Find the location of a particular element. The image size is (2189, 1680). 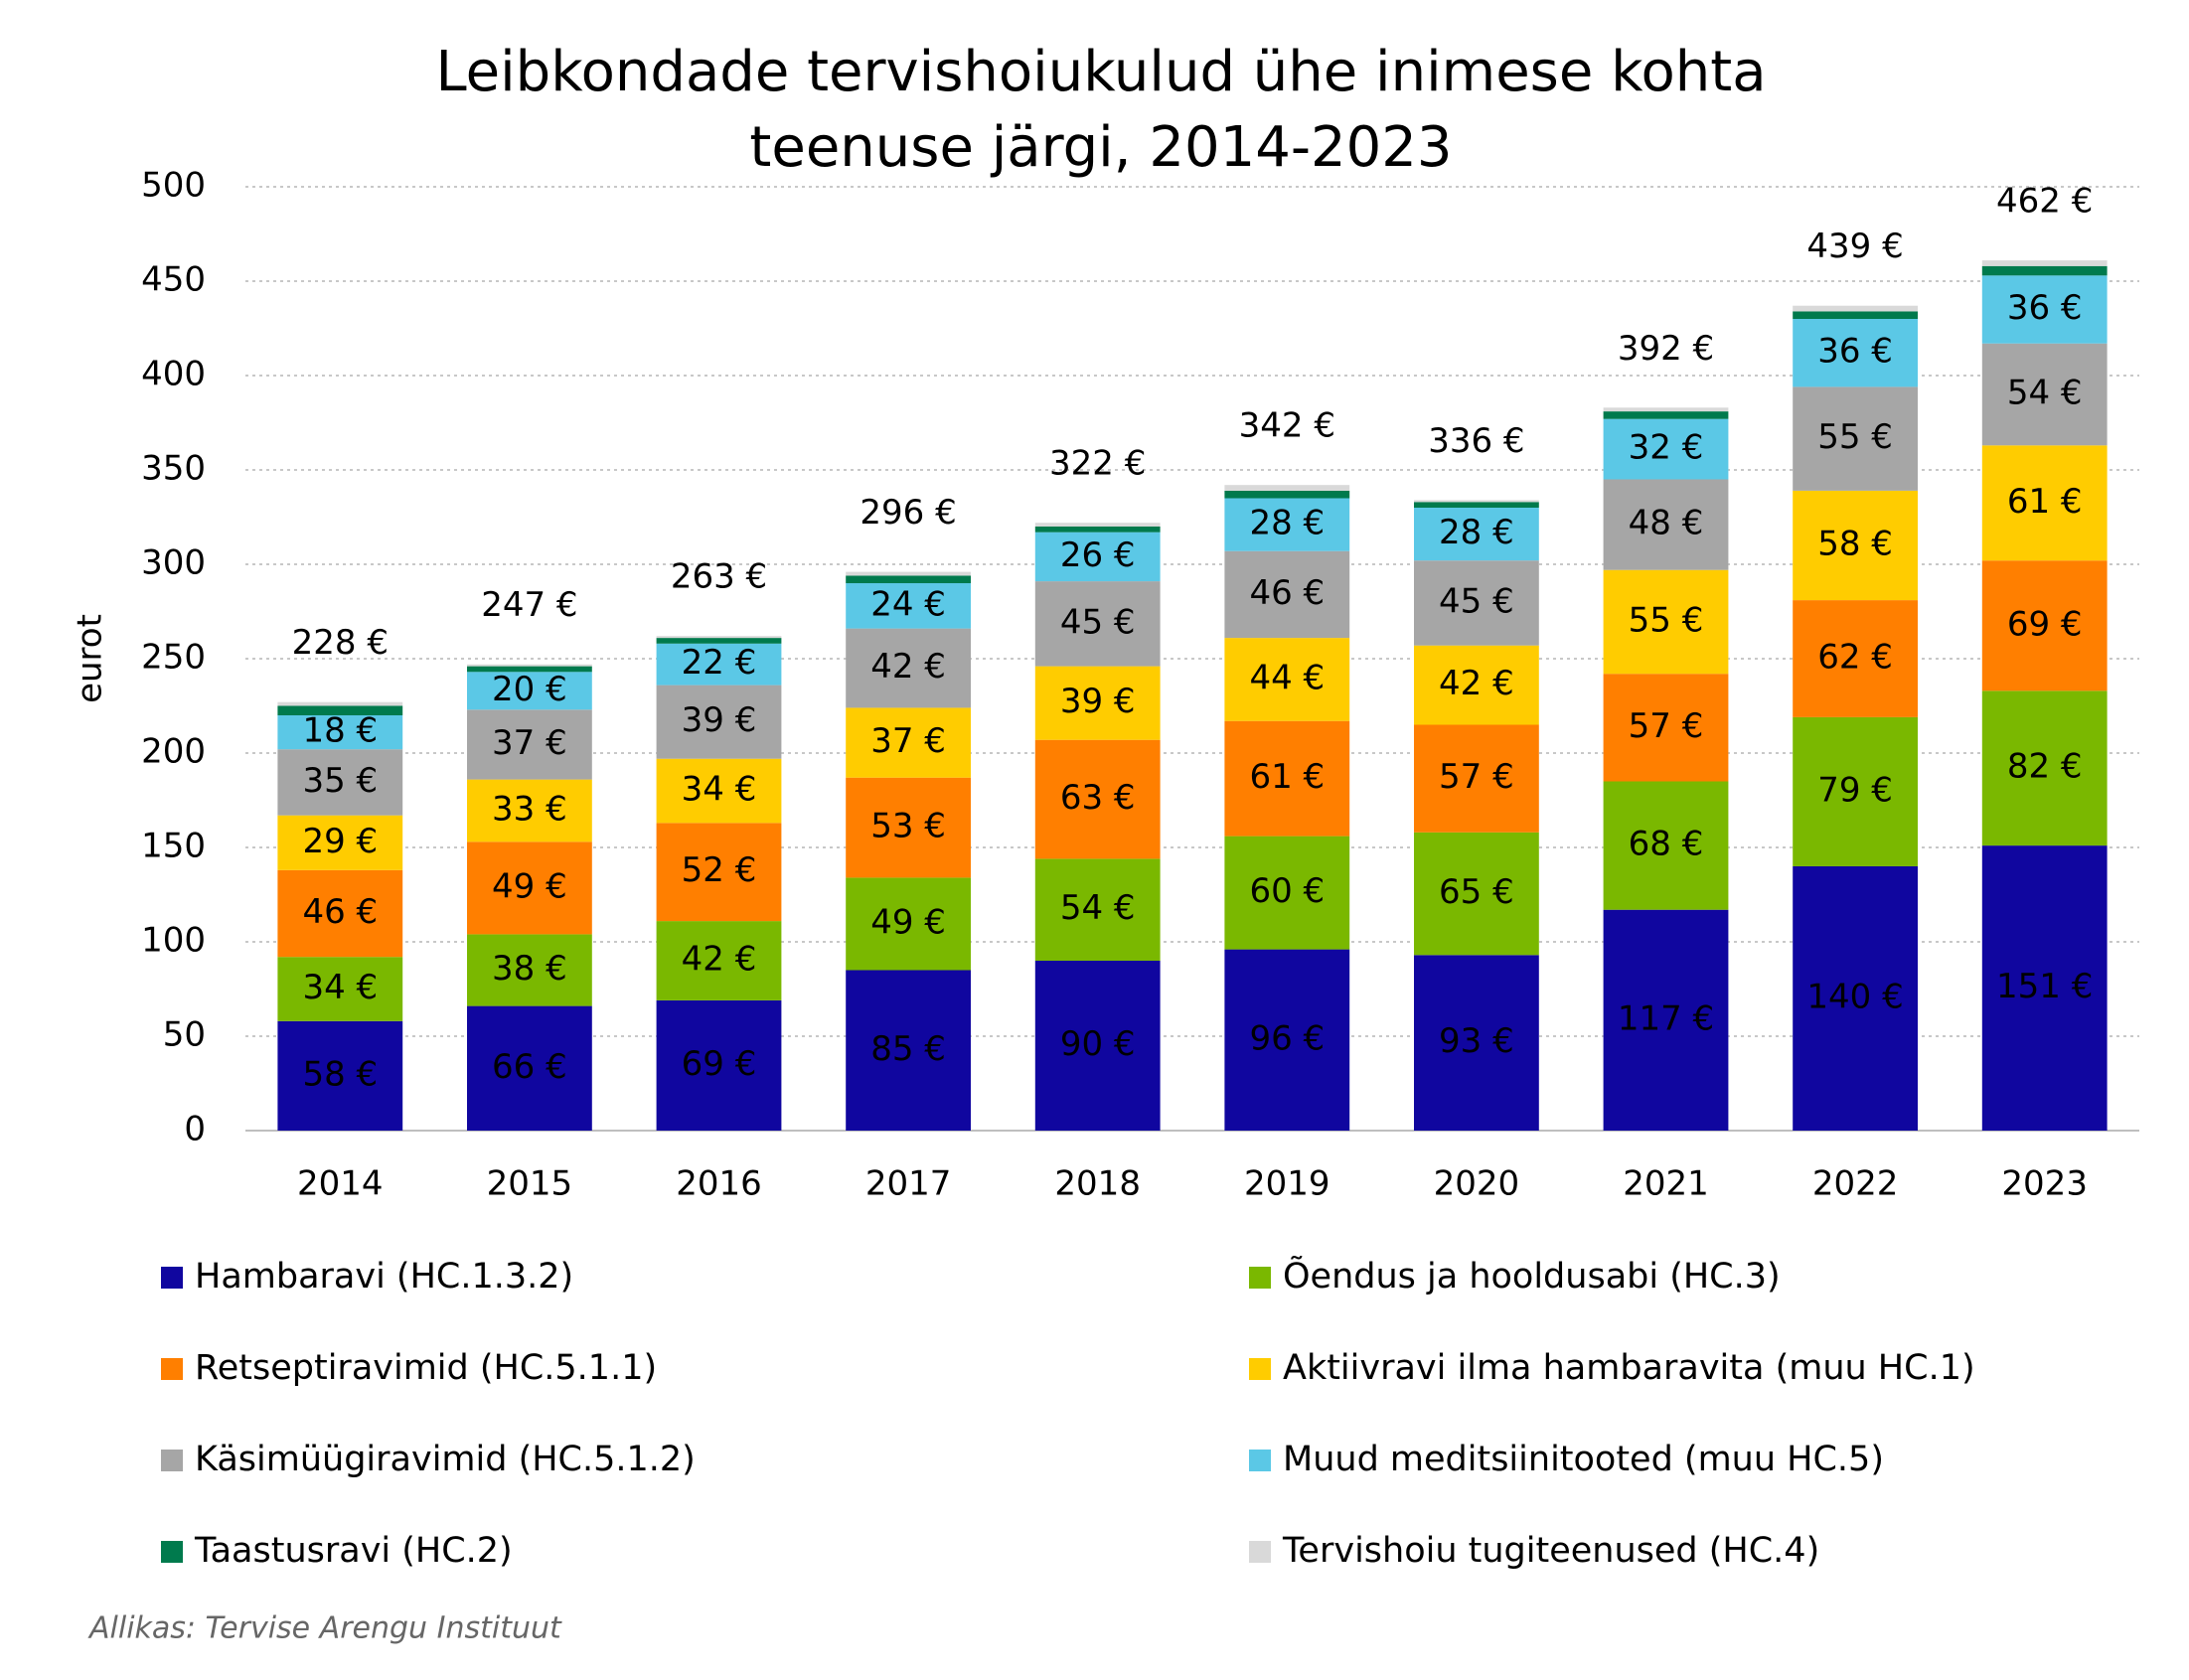

data-label: 54 € is located at coordinates (2045, 393).